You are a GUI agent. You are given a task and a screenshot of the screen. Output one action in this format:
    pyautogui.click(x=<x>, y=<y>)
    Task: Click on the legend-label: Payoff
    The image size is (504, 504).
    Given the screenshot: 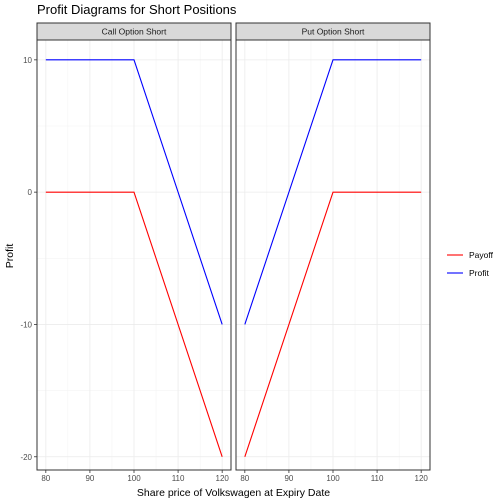 What is the action you would take?
    pyautogui.click(x=481, y=255)
    